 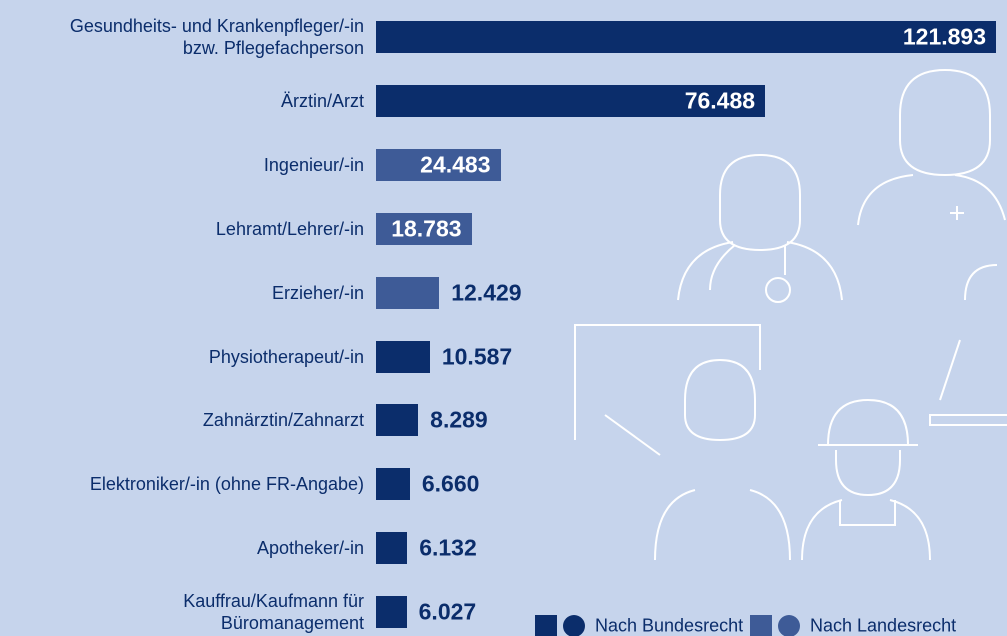 What do you see at coordinates (286, 356) in the screenshot?
I see `category-label: Physiotherapeut/-in` at bounding box center [286, 356].